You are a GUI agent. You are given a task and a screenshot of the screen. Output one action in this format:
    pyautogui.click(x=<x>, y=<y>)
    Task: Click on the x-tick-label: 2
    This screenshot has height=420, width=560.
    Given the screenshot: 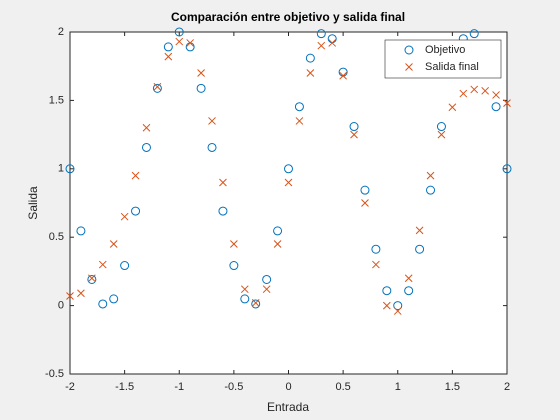 What is the action you would take?
    pyautogui.click(x=507, y=387)
    